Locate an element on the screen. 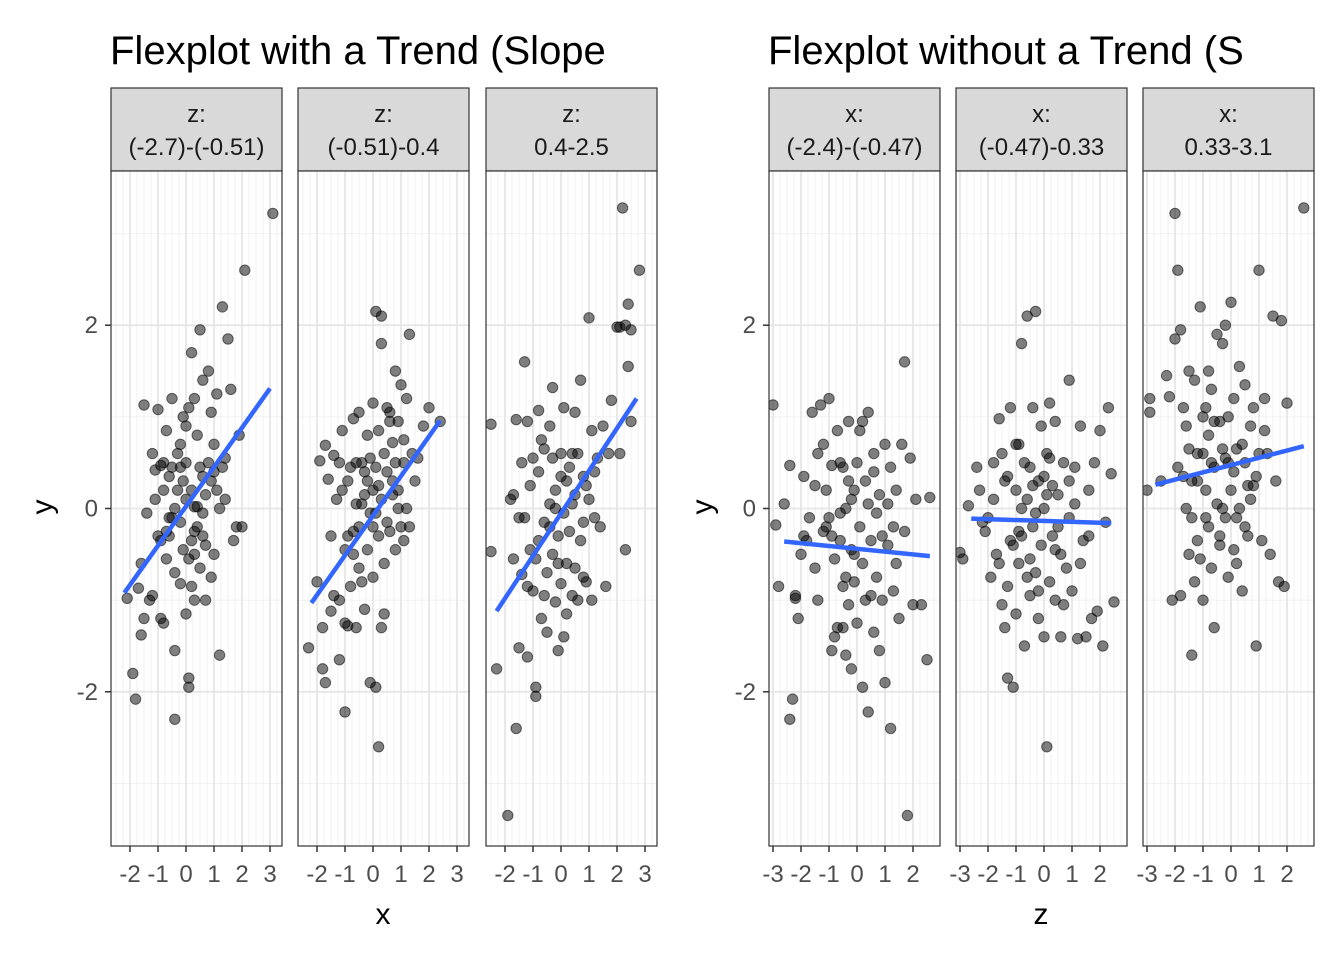 This screenshot has height=960, width=1344. x-tick-label: -3 is located at coordinates (772, 874).